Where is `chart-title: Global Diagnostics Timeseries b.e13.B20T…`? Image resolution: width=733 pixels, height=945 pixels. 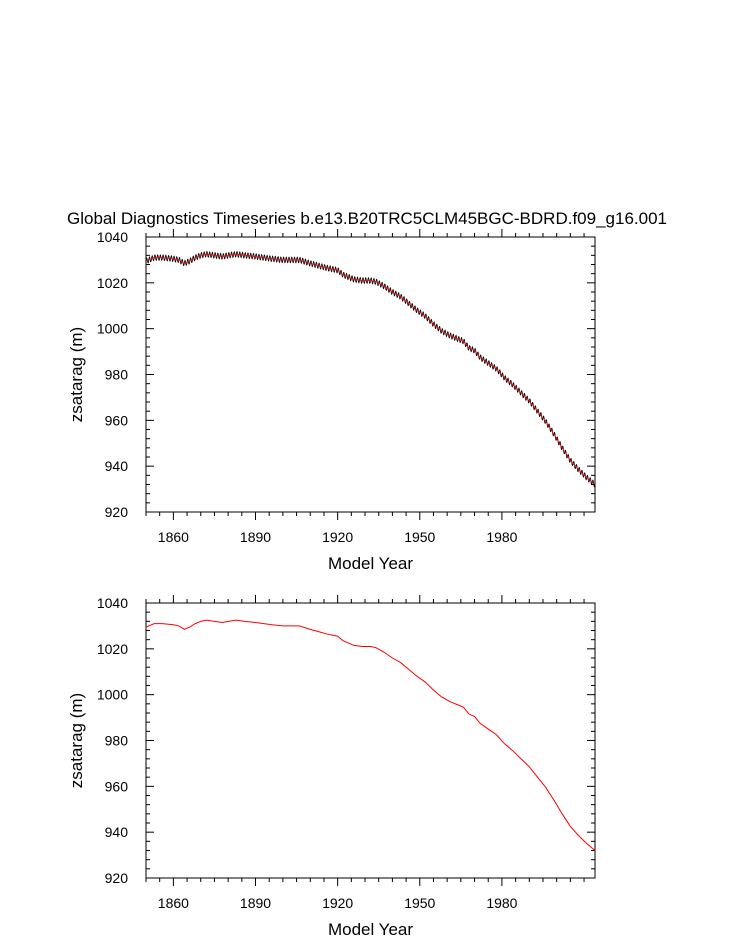 chart-title: Global Diagnostics Timeseries b.e13.B20T… is located at coordinates (367, 218).